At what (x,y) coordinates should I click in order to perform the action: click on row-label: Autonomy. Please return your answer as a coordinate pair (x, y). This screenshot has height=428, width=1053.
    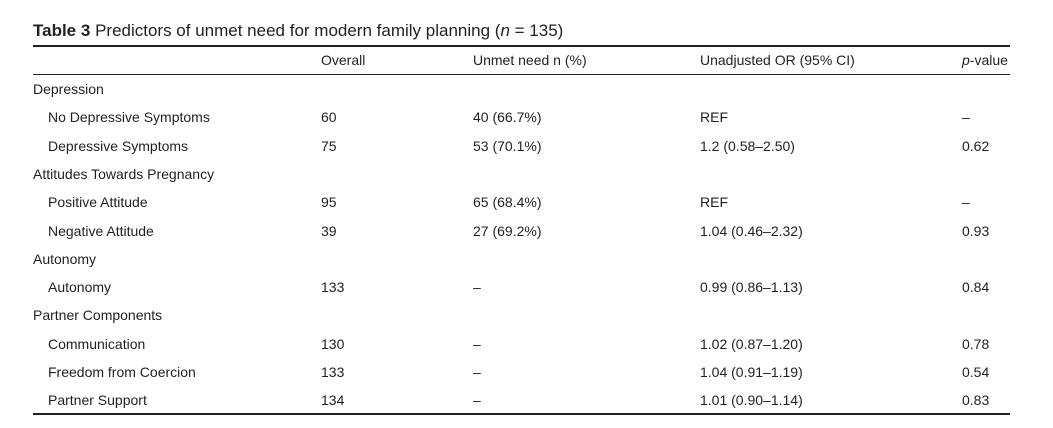
    Looking at the image, I should click on (80, 287).